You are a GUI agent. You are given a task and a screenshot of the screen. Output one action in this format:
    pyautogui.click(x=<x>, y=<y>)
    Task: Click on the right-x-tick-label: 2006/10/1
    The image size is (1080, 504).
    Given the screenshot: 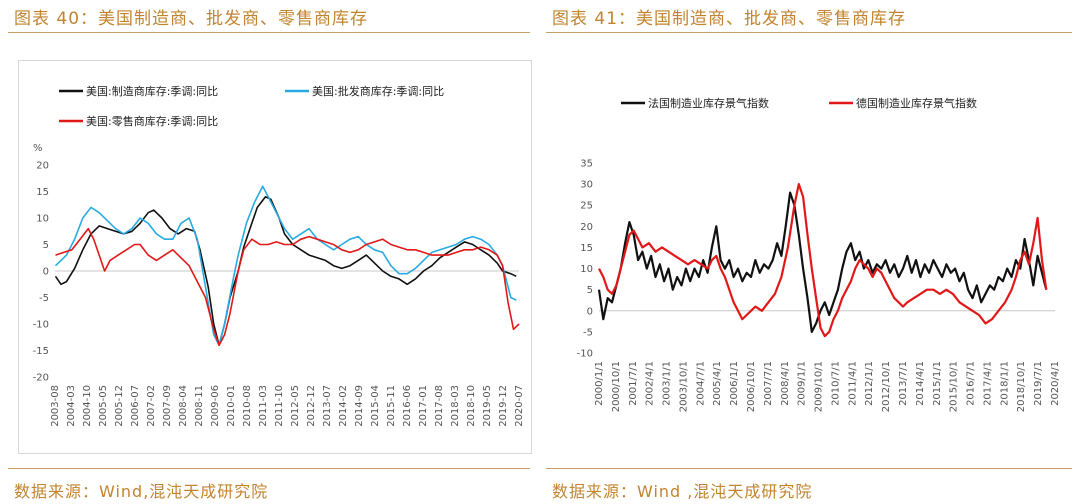 What is the action you would take?
    pyautogui.click(x=751, y=386)
    